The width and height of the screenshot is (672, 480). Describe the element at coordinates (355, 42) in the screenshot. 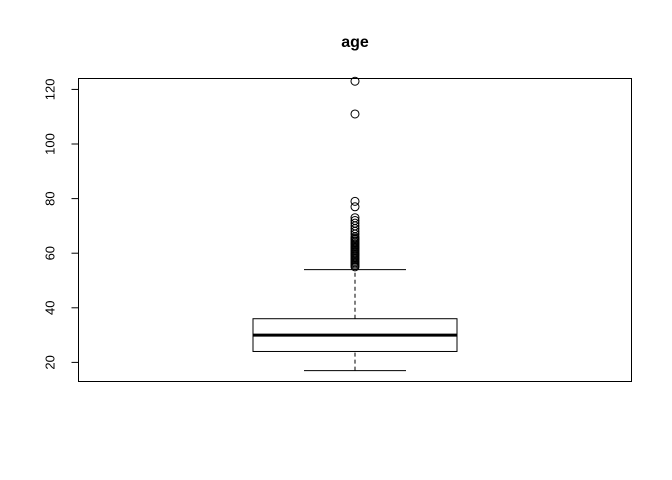

I see `chart-title: age` at that location.